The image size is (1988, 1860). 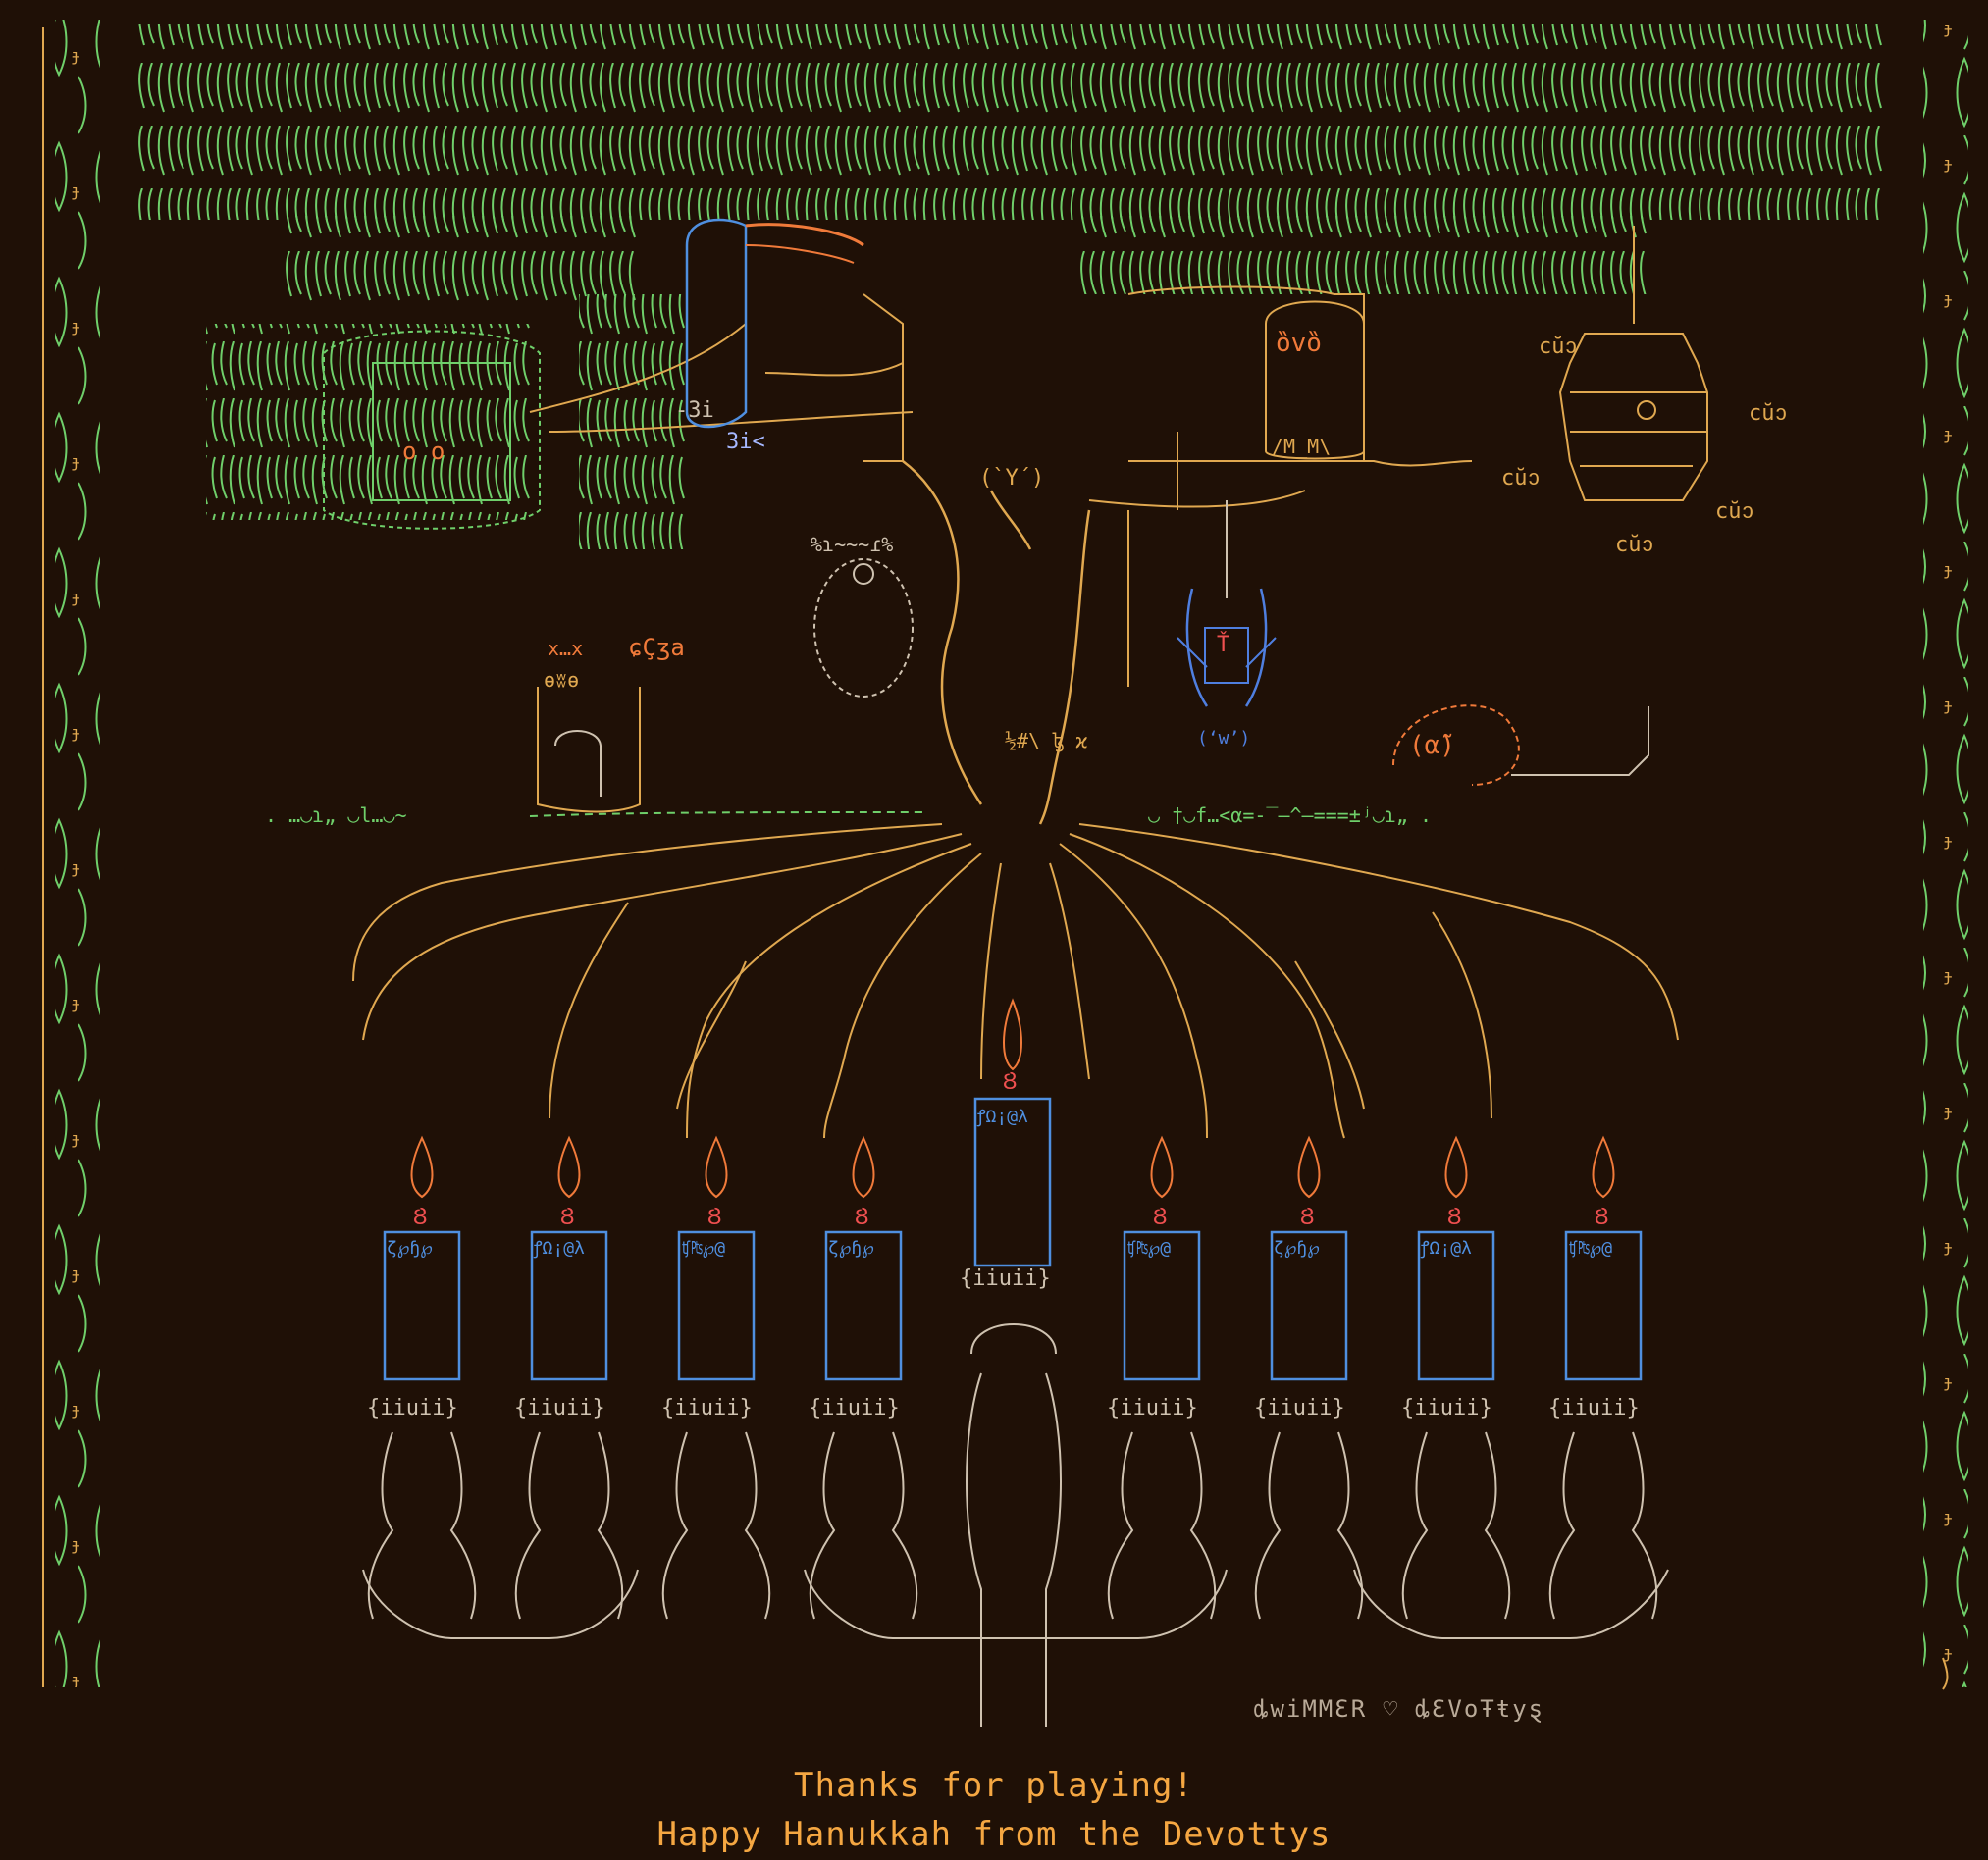 I want to click on hive-tag-5: cŭↄ, so click(x=1635, y=545).